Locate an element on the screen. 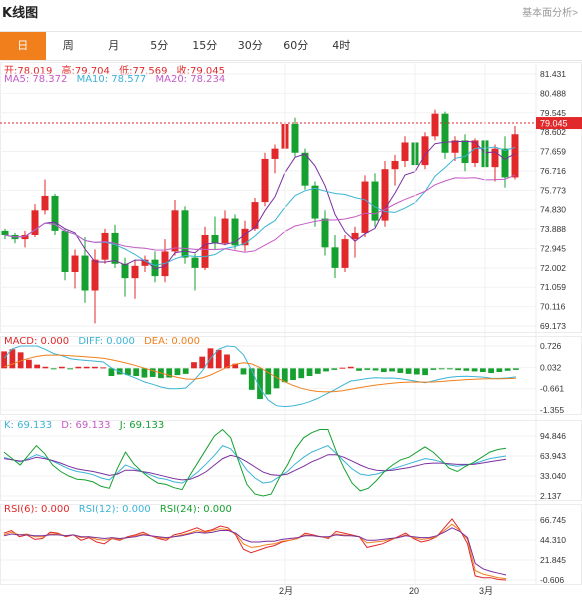 Image resolution: width=582 pixels, height=600 pixels. macd-ytick-0: 0.726 is located at coordinates (551, 346).